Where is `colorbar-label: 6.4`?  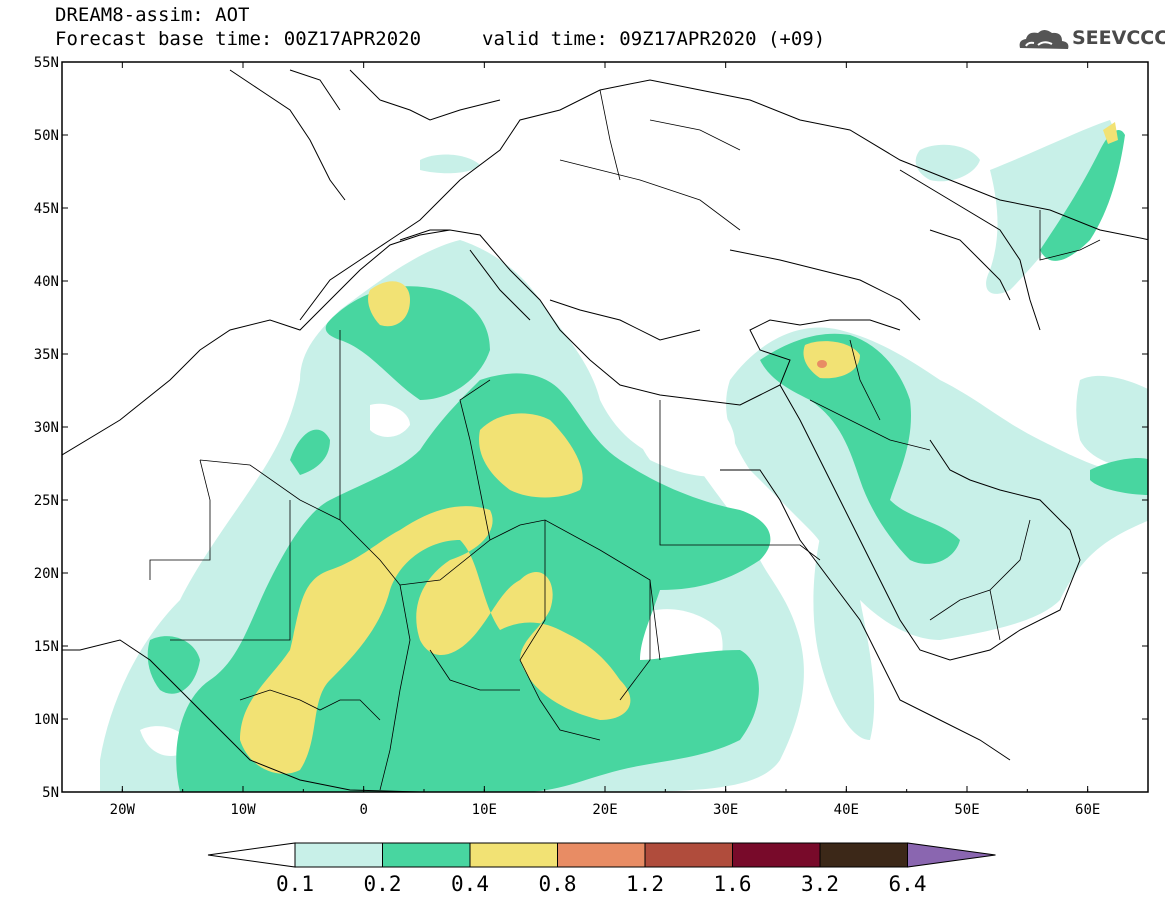
colorbar-label: 6.4 is located at coordinates (908, 884).